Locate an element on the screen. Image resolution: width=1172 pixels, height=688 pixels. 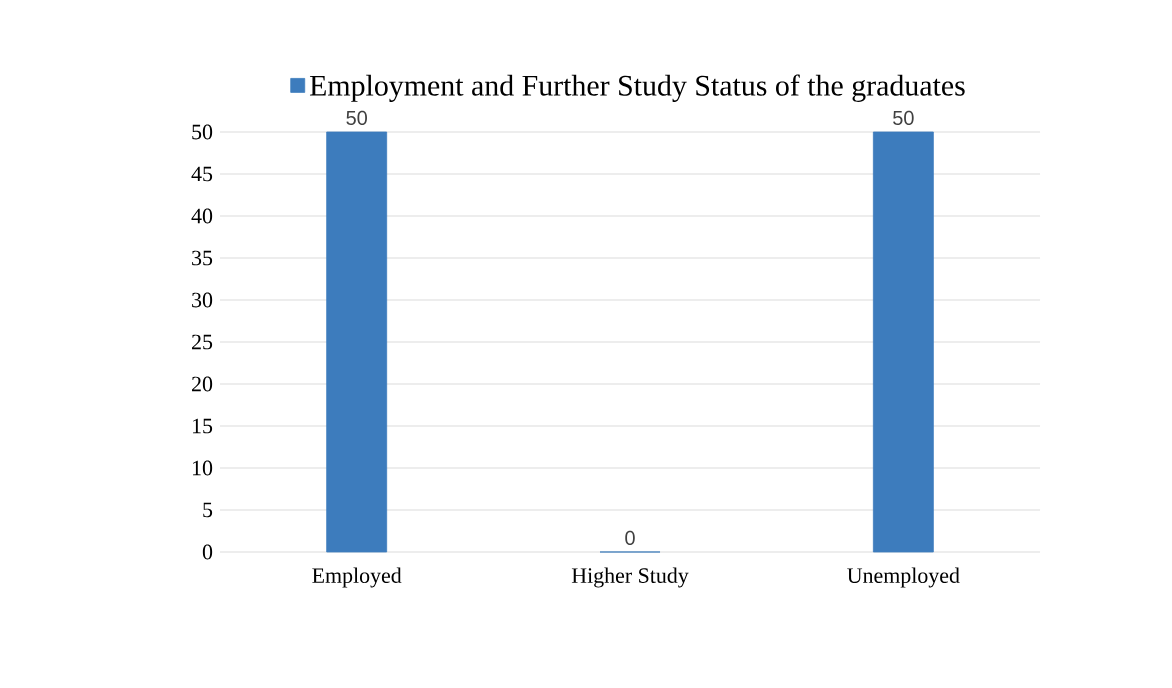
x-tick-label: Employed is located at coordinates (357, 577).